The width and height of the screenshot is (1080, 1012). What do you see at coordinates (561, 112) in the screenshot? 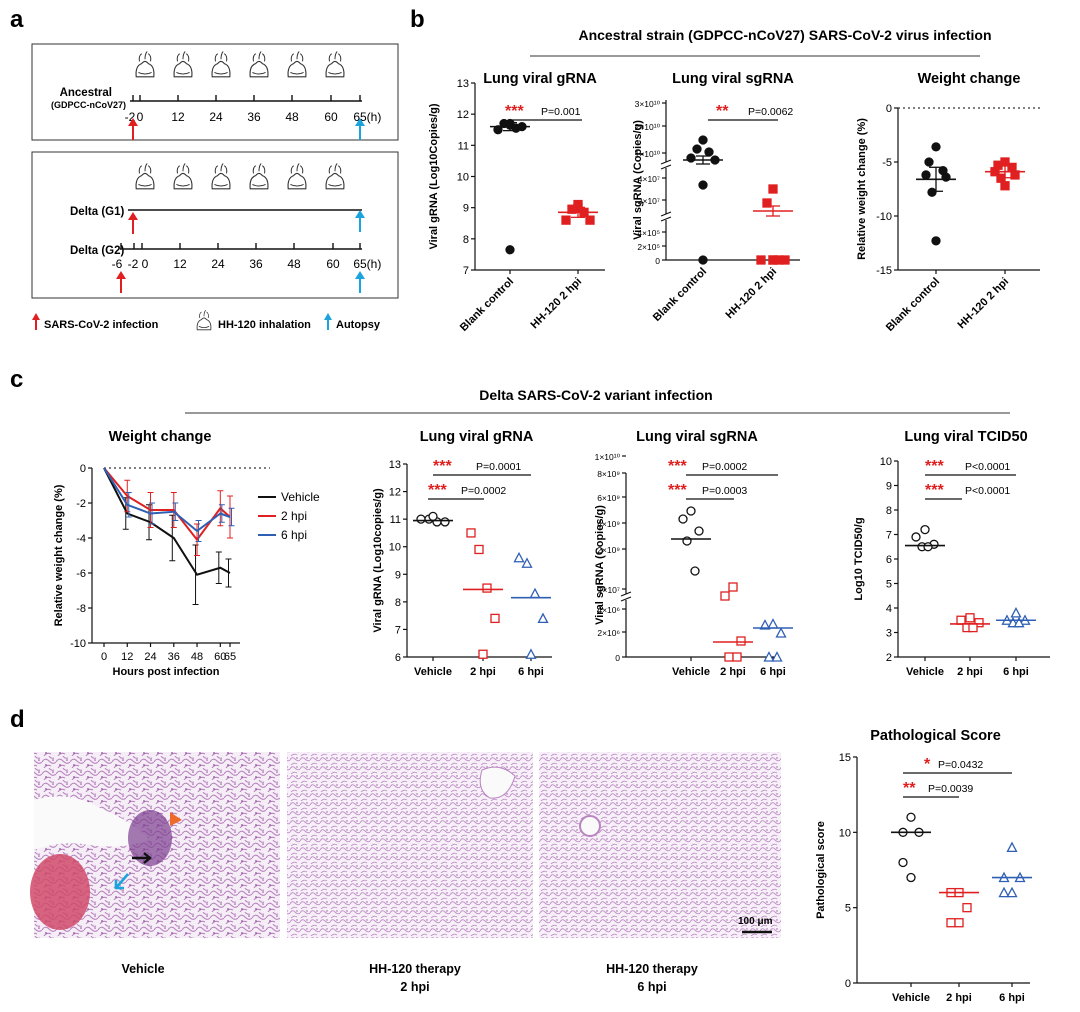
I see `p-value: P=0.001` at bounding box center [561, 112].